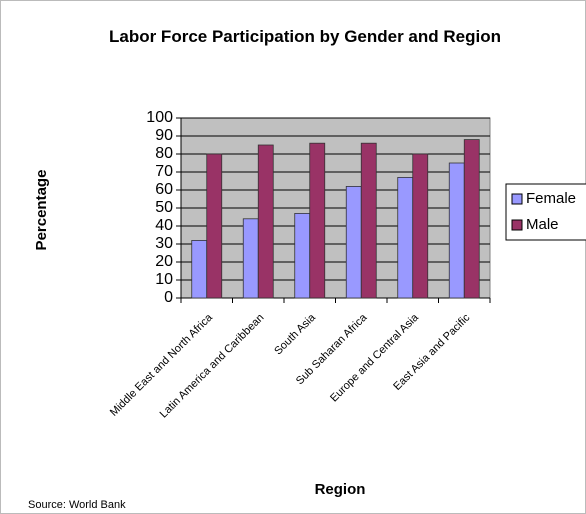 The width and height of the screenshot is (586, 514). Describe the element at coordinates (164, 261) in the screenshot. I see `y-tick-label: 20` at that location.